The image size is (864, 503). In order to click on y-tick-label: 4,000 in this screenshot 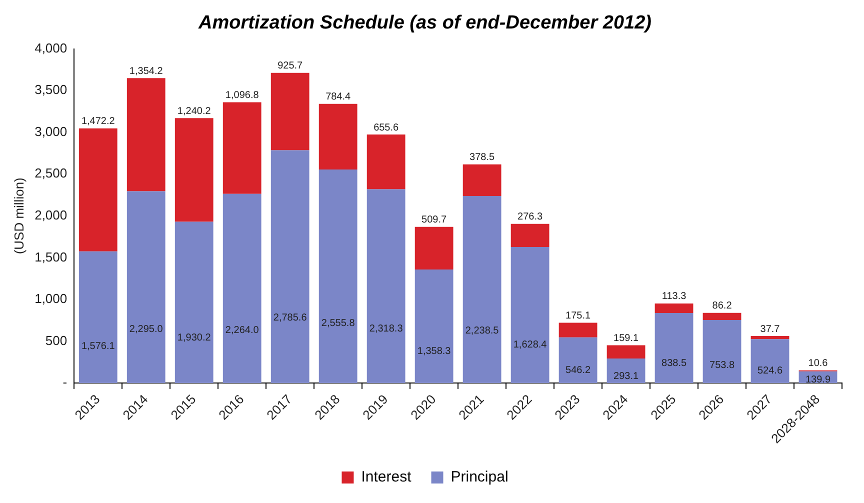, I will do `click(51, 48)`.